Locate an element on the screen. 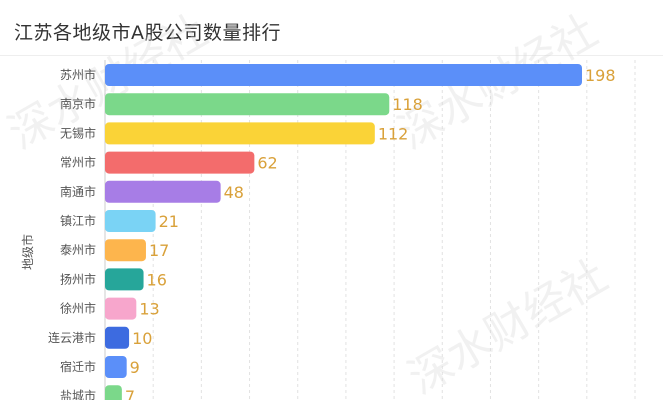 The image size is (663, 400). category-label: 连云港市 is located at coordinates (72, 337).